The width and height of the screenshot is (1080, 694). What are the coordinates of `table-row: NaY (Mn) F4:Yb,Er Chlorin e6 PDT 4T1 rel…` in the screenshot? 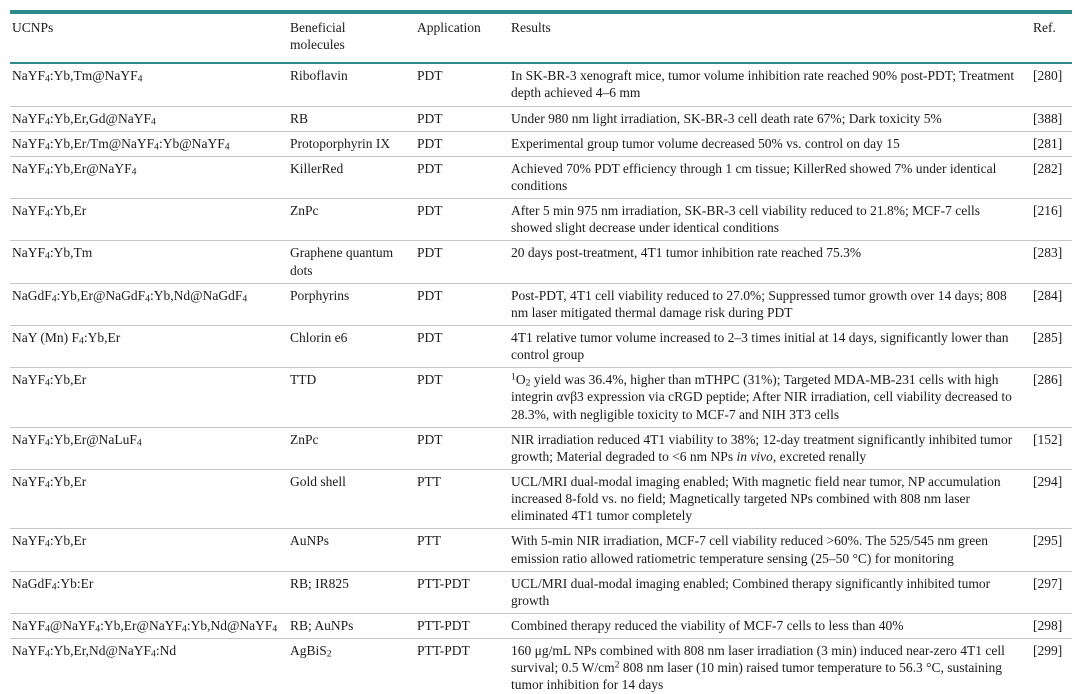 It's located at (541, 347).